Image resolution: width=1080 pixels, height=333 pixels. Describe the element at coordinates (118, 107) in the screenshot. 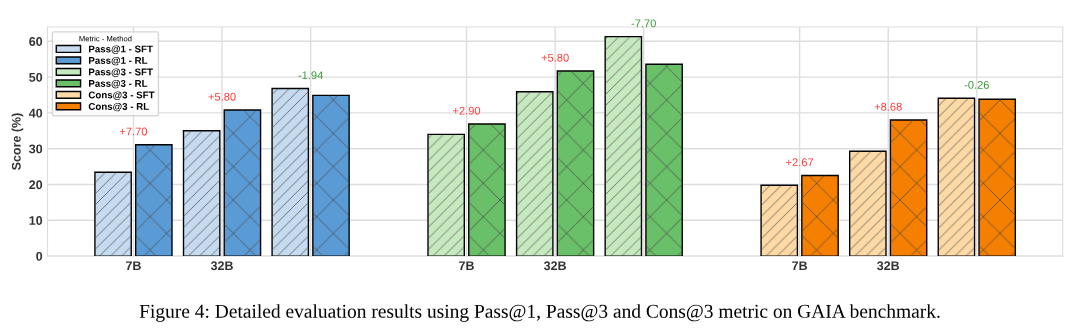

I see `legend-label: Cons@3 - RL` at that location.